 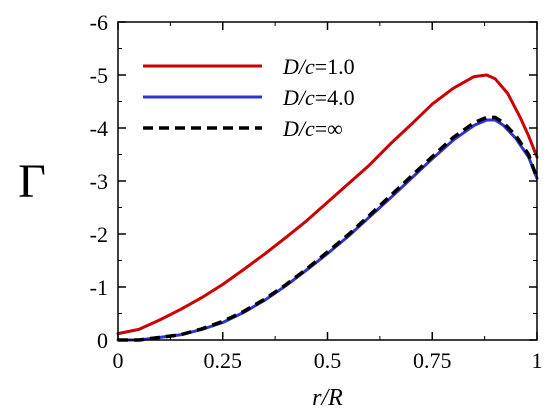 What do you see at coordinates (99, 22) in the screenshot?
I see `y-tick-label: -6` at bounding box center [99, 22].